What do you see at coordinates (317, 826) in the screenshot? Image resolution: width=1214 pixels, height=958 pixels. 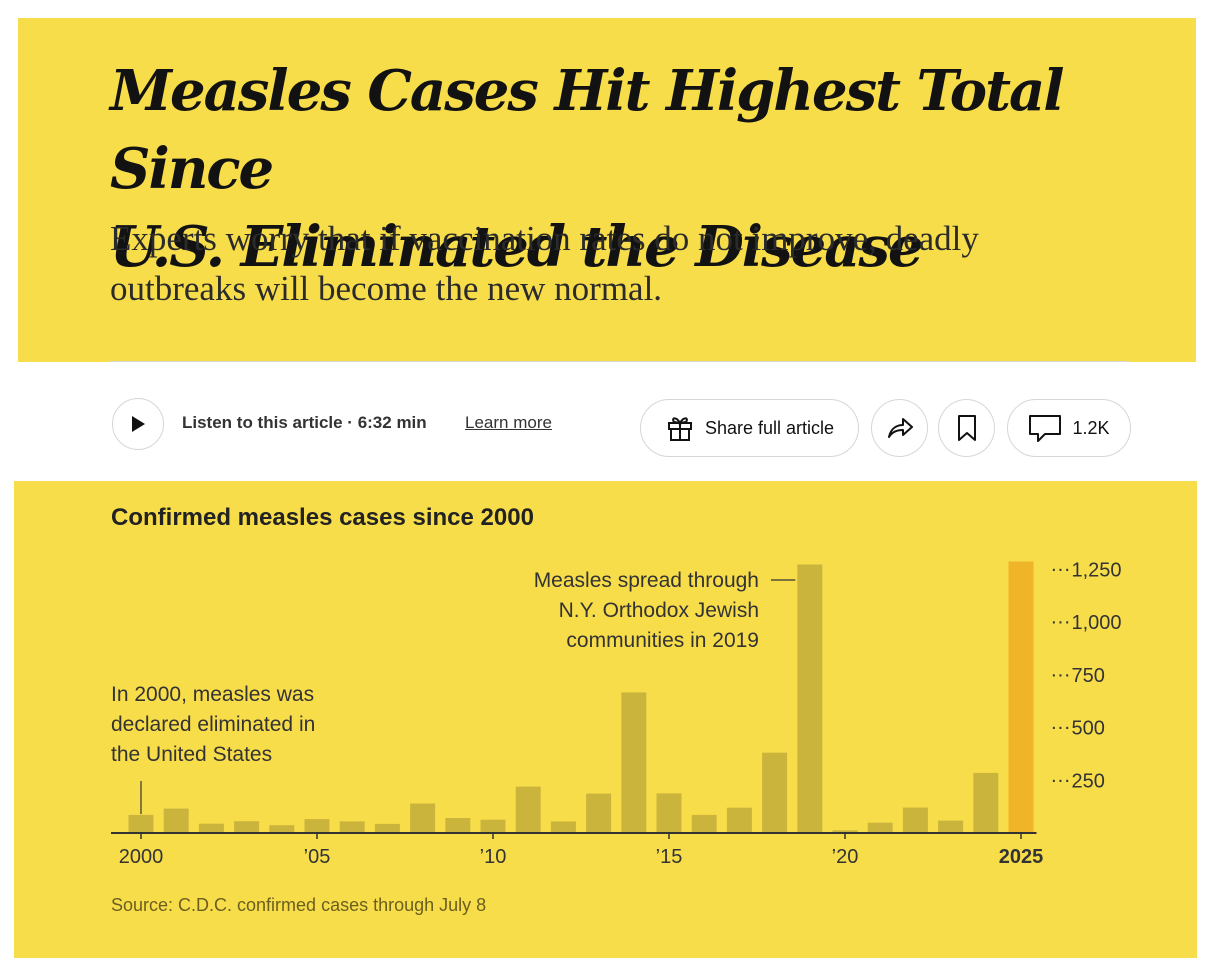 I see `bar-2005` at bounding box center [317, 826].